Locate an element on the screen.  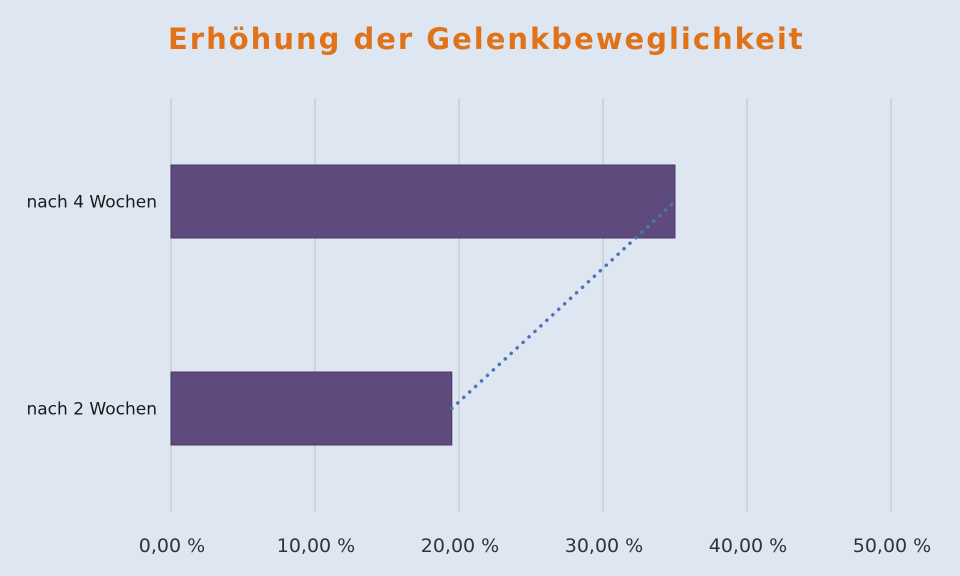
category-label-1: nach 4 Wochen is located at coordinates (91, 203).